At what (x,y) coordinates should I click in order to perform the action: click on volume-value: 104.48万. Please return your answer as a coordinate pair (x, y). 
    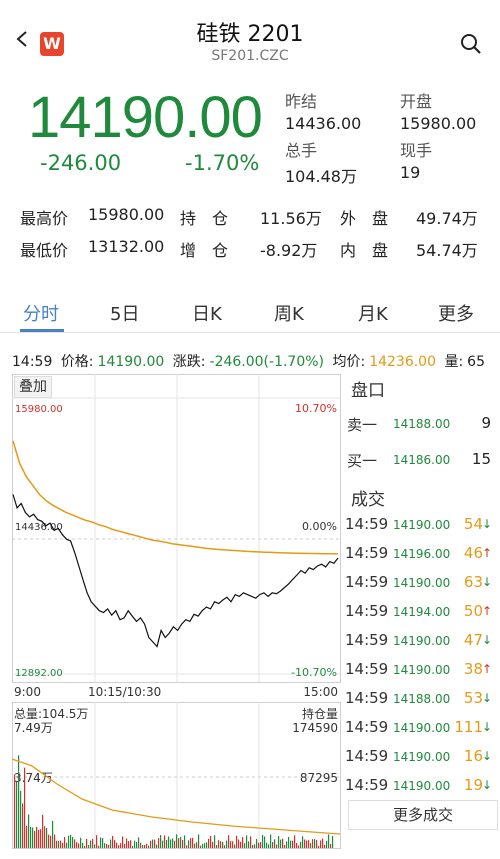
    Looking at the image, I should click on (321, 176).